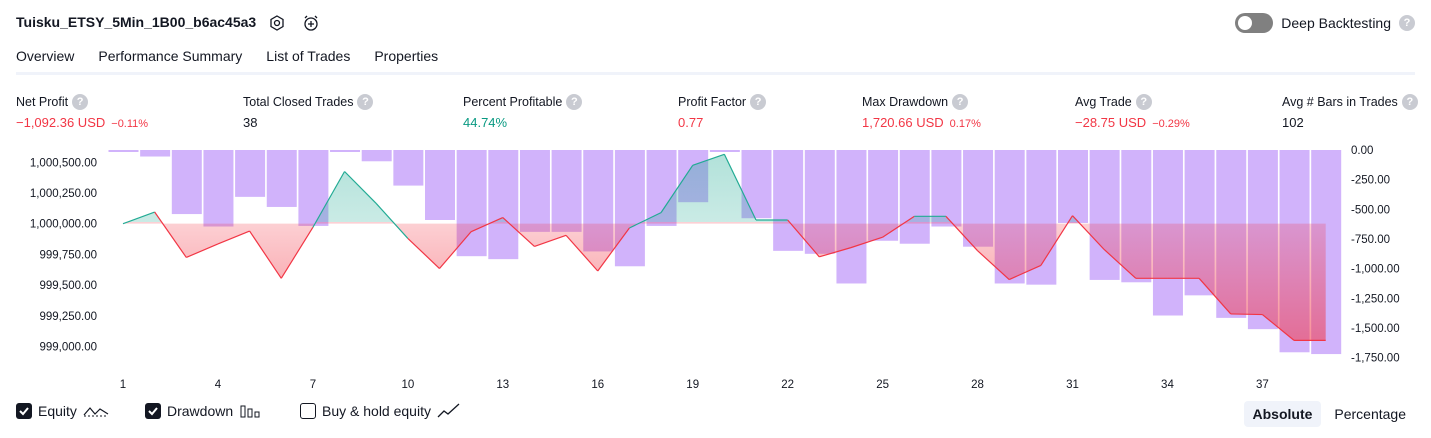  Describe the element at coordinates (603, 188) in the screenshot. I see `equity-fill-above` at that location.